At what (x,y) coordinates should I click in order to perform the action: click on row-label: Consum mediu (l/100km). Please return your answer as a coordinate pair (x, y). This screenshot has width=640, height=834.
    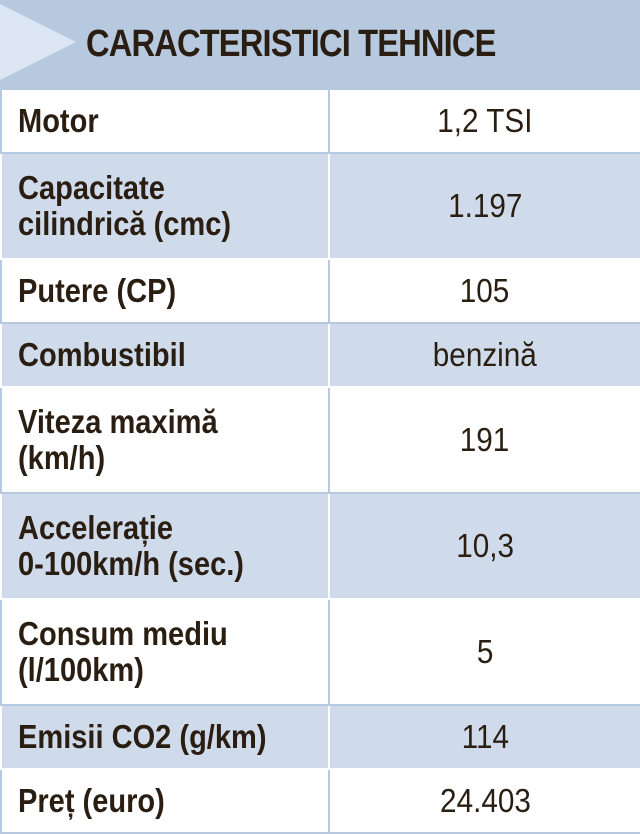
    Looking at the image, I should click on (165, 652).